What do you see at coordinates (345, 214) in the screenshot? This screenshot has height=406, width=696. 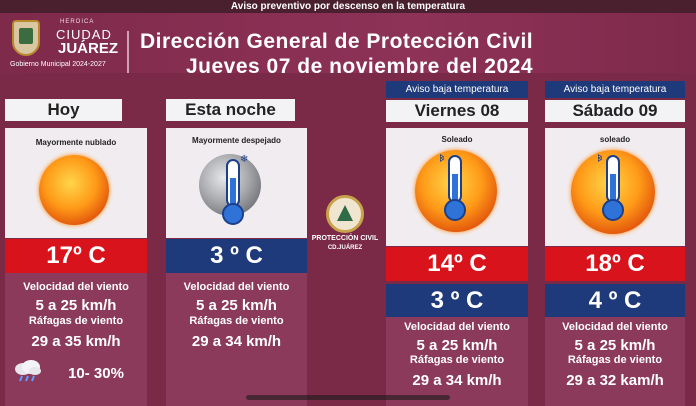 I see `proteccion-civil-badge-icon` at bounding box center [345, 214].